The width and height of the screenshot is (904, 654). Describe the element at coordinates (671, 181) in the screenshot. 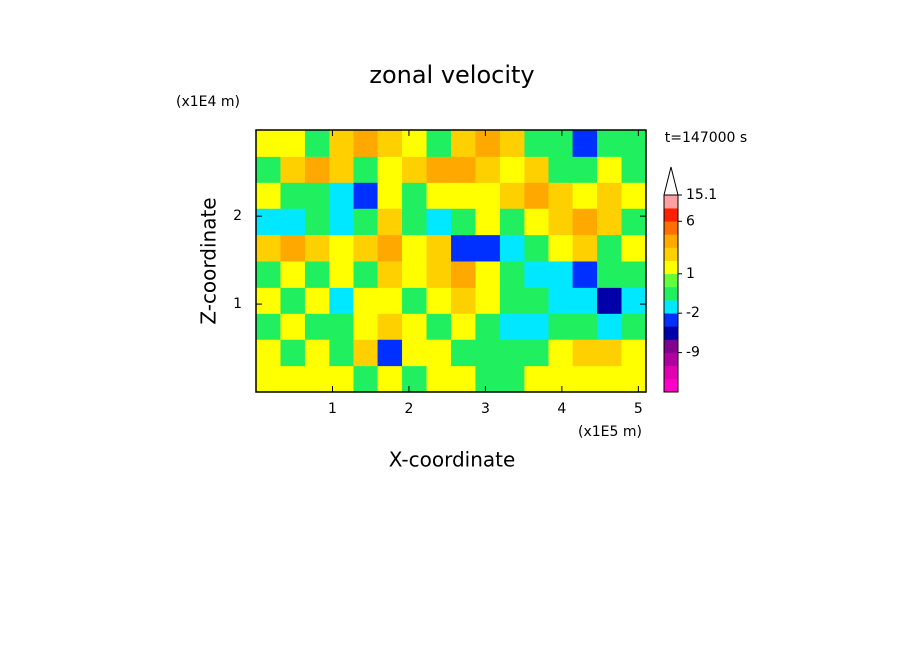

I see `colorbar-extend` at that location.